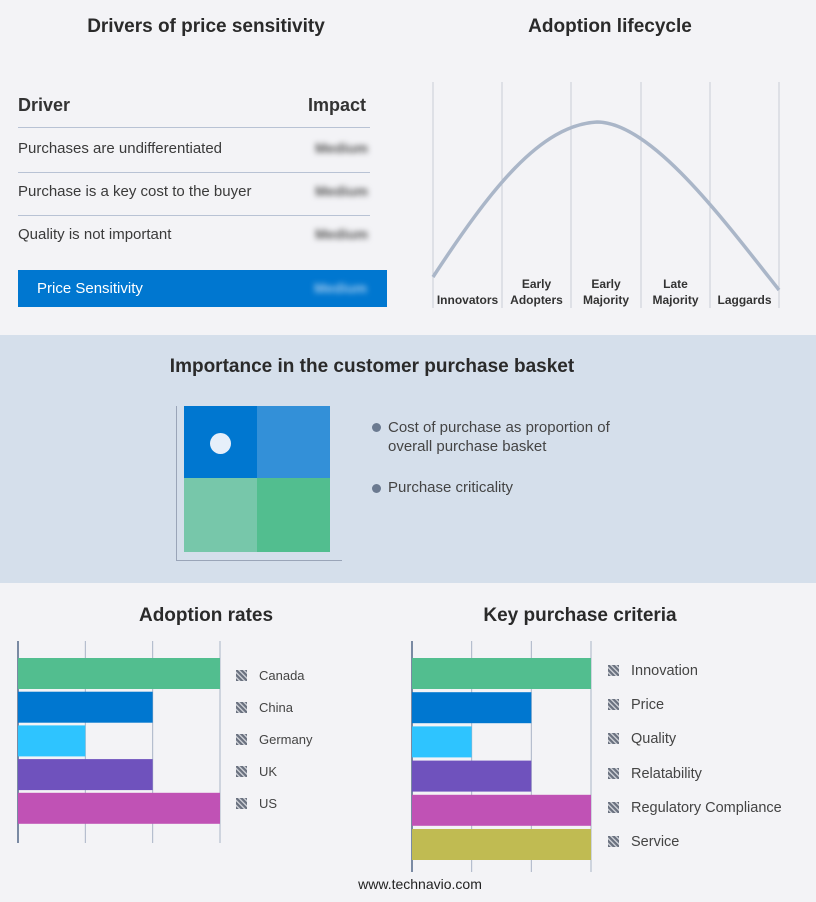 This screenshot has width=816, height=902. I want to click on bar-canada, so click(119, 673).